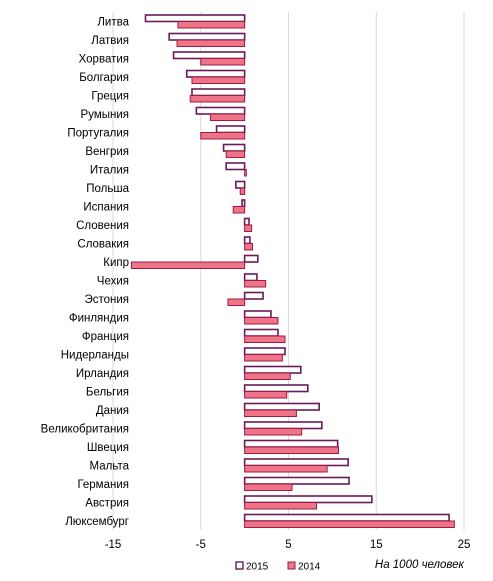  Describe the element at coordinates (104, 60) in the screenshot. I see `category-label: Хорватия` at that location.